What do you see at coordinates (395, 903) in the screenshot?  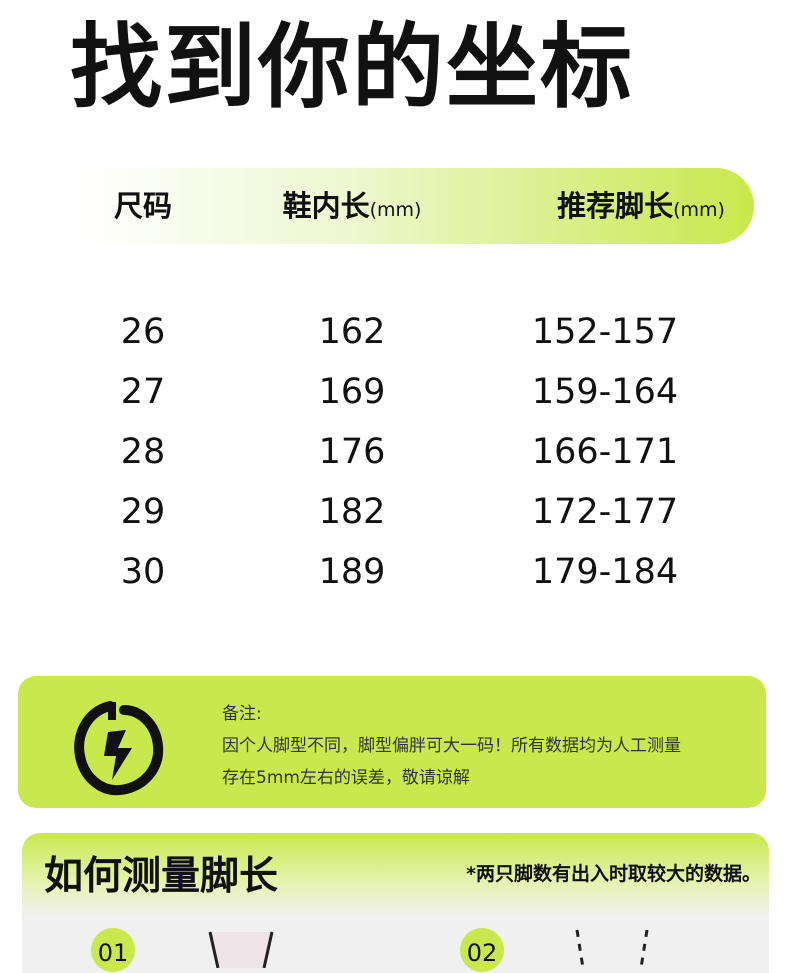 I see `measure-card: 如何测量脚长 *两只脚数有出入时取较大的数据。 01 02` at bounding box center [395, 903].